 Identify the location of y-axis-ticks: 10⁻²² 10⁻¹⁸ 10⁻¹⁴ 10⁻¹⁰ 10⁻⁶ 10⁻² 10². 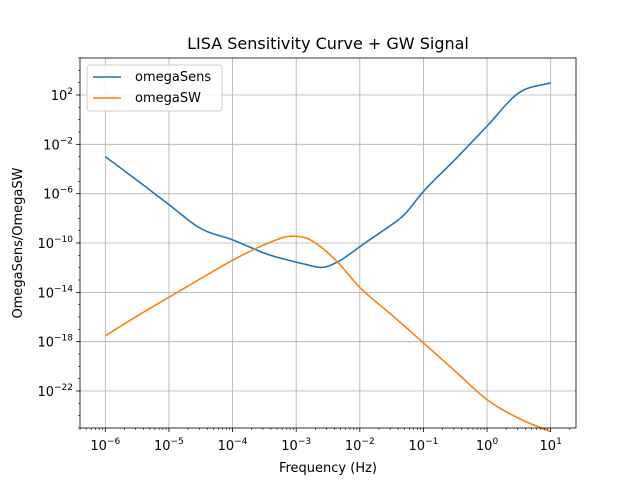
(58, 243).